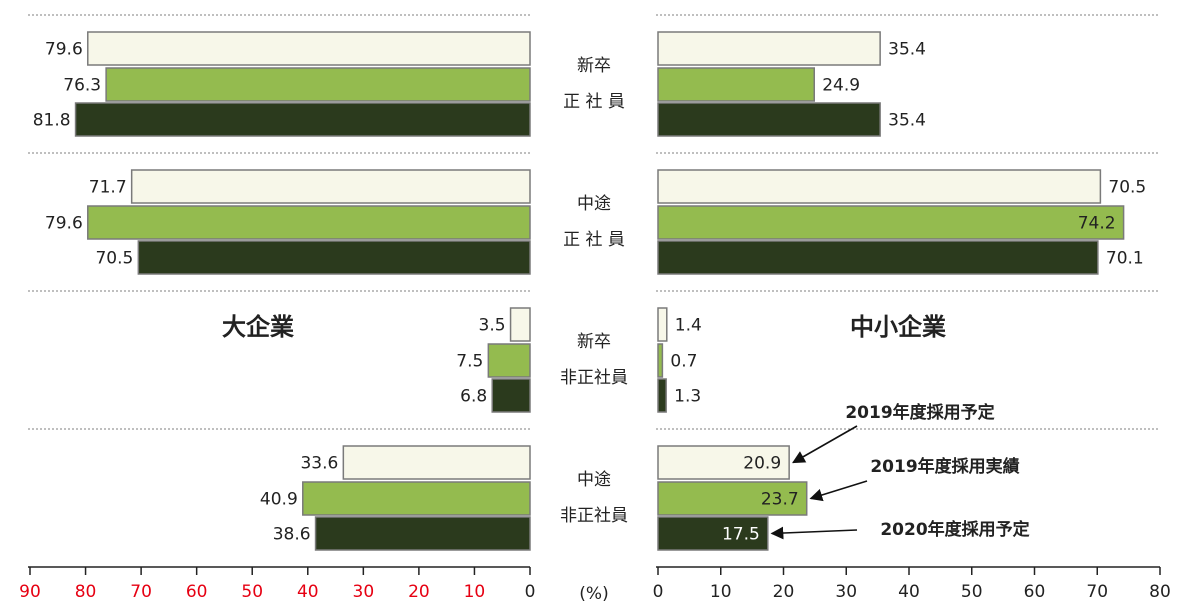 The image size is (1181, 604). What do you see at coordinates (841, 86) in the screenshot?
I see `value-label: 24.9` at bounding box center [841, 86].